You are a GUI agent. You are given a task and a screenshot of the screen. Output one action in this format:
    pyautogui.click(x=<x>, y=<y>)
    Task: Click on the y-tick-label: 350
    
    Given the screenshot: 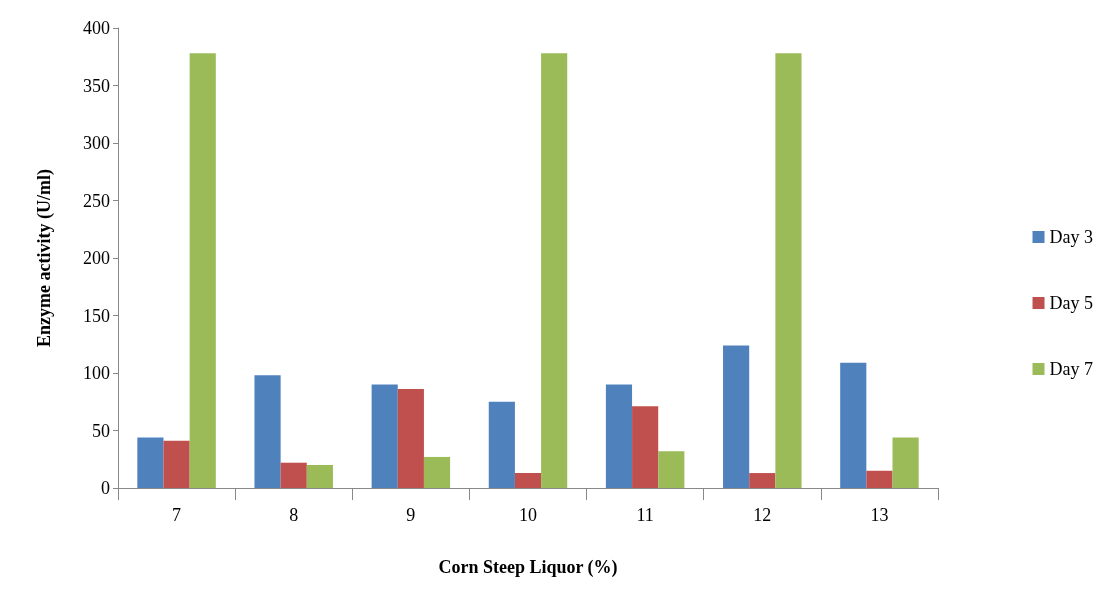 What is the action you would take?
    pyautogui.click(x=96, y=85)
    